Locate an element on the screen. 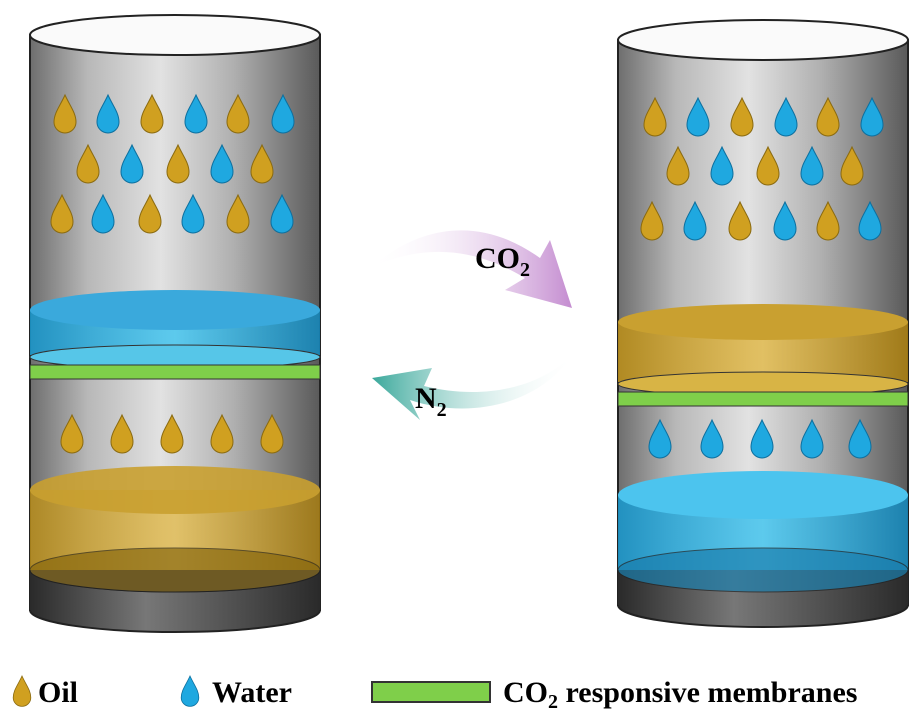  svg-text: CO2 is located at coordinates (502, 261).